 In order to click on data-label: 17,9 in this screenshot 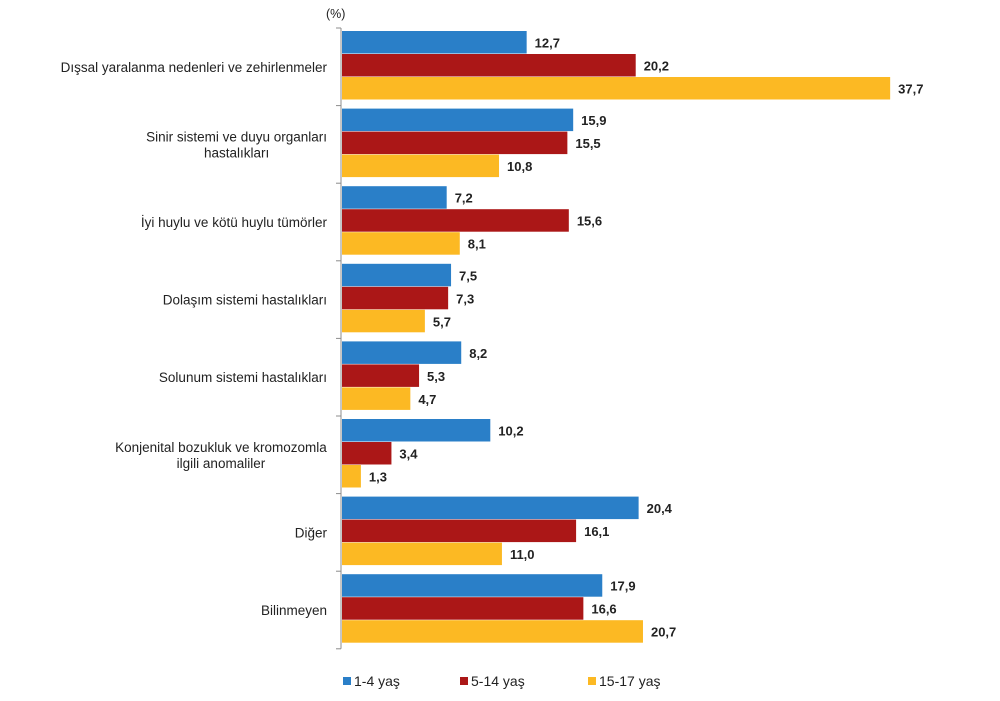, I will do `click(622, 586)`.